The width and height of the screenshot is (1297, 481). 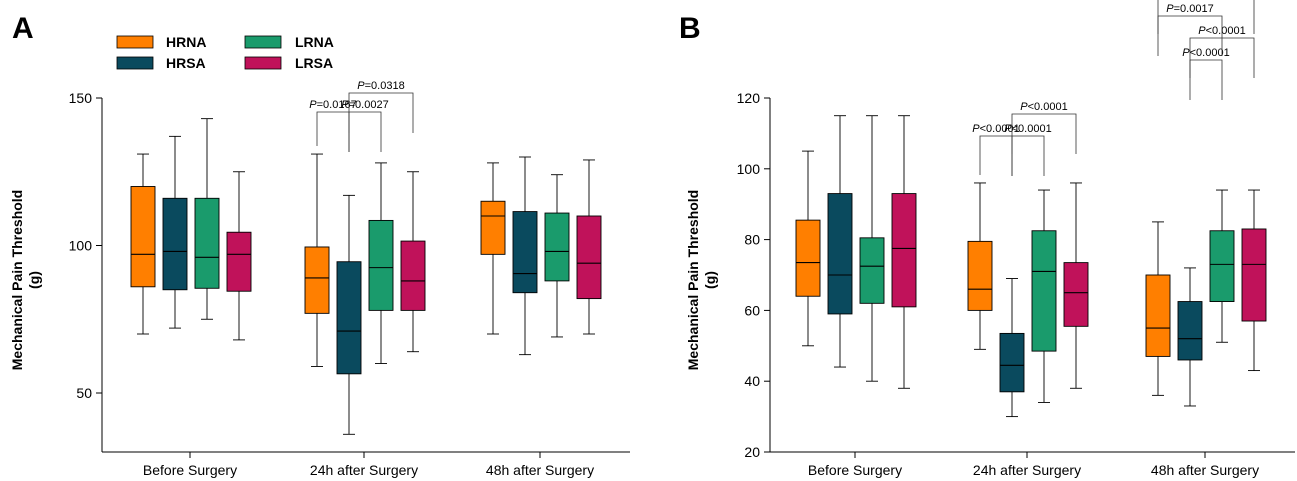 I want to click on y-tick-label: 50, so click(x=84, y=393).